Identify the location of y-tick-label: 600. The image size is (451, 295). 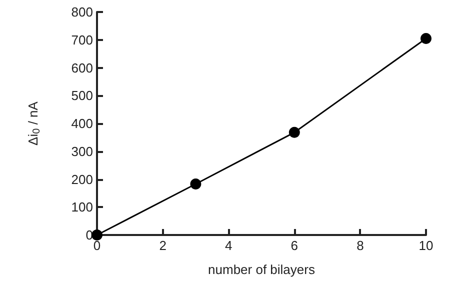
(82, 68).